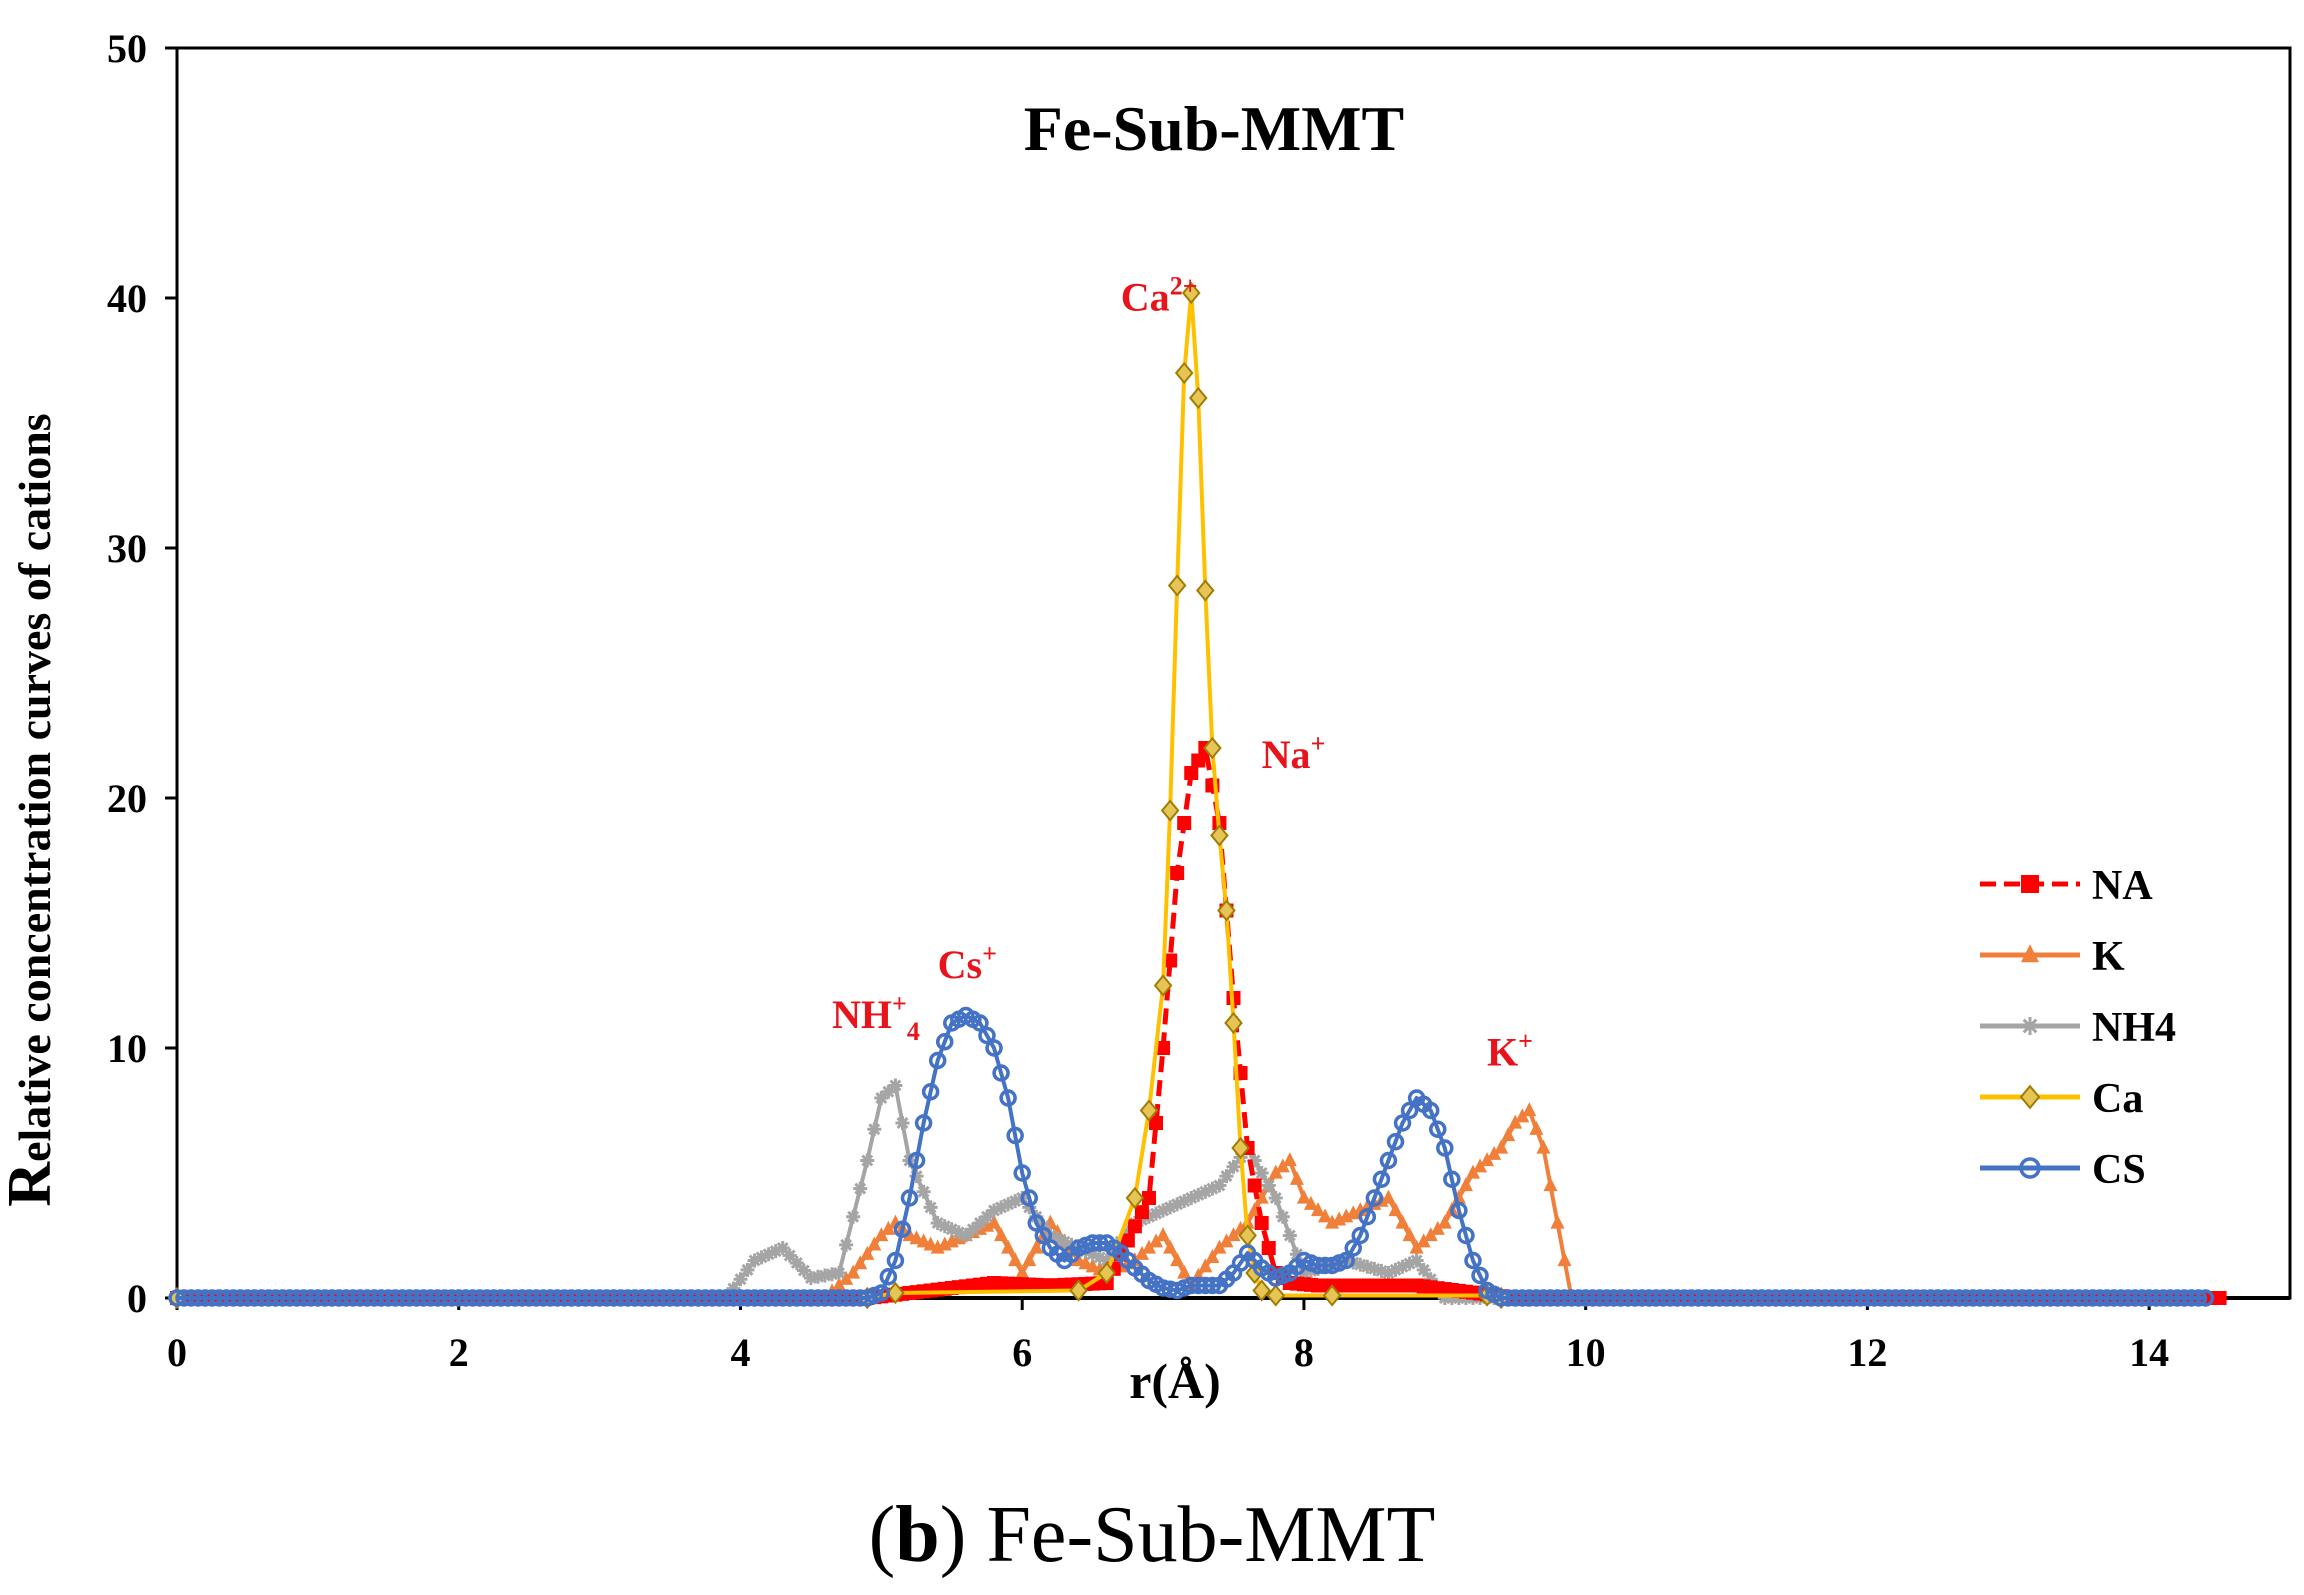 This screenshot has width=2304, height=1595. What do you see at coordinates (862, 1014) in the screenshot?
I see `peak-label-base: NH` at bounding box center [862, 1014].